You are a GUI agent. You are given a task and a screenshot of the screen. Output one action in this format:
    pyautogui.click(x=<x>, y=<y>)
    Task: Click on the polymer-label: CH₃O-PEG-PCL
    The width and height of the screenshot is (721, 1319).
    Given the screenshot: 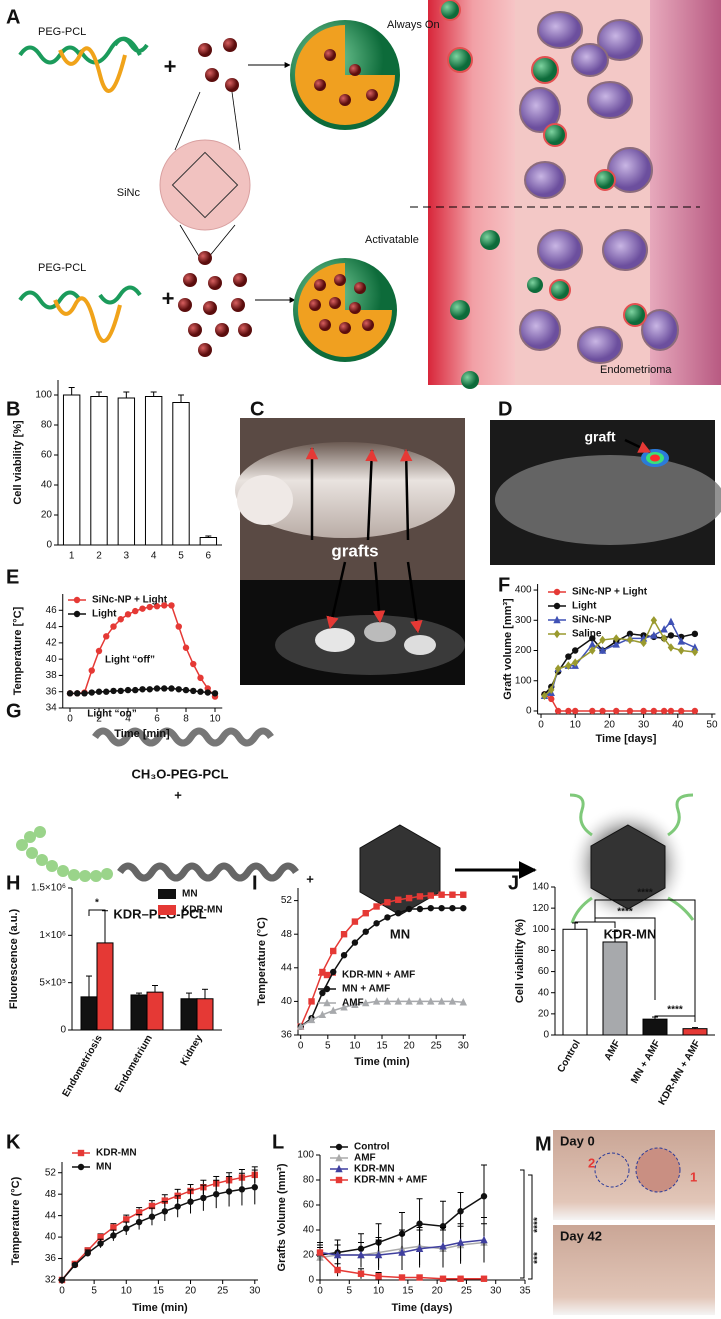 What is the action you would take?
    pyautogui.click(x=179, y=773)
    